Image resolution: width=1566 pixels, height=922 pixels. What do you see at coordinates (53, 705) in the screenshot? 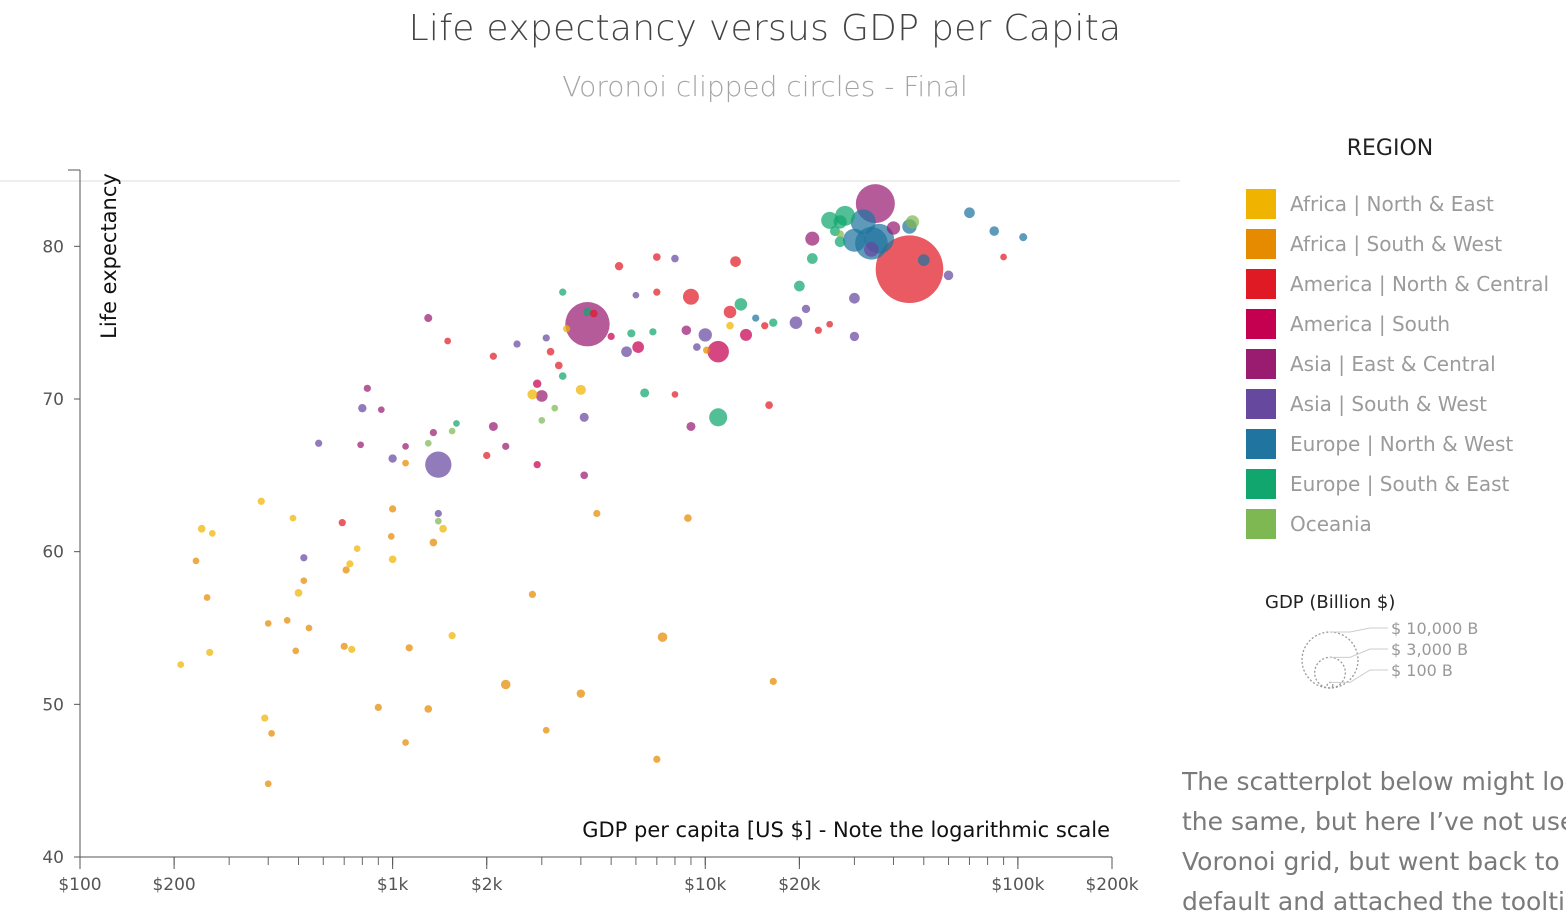
I see `y-tick-label: 50` at bounding box center [53, 705].